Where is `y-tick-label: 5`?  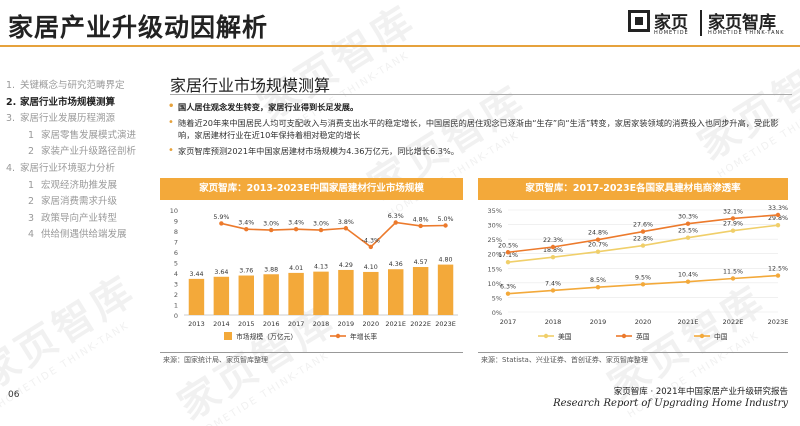
y-tick-label: 5 is located at coordinates (176, 264).